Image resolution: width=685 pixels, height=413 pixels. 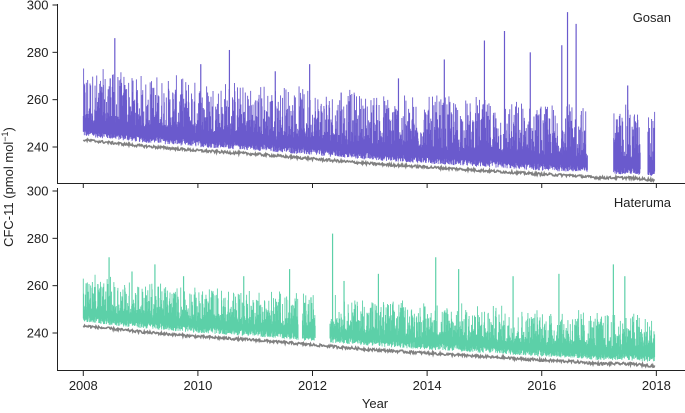 I want to click on x-tick-label-2018: 2018, so click(x=656, y=385).